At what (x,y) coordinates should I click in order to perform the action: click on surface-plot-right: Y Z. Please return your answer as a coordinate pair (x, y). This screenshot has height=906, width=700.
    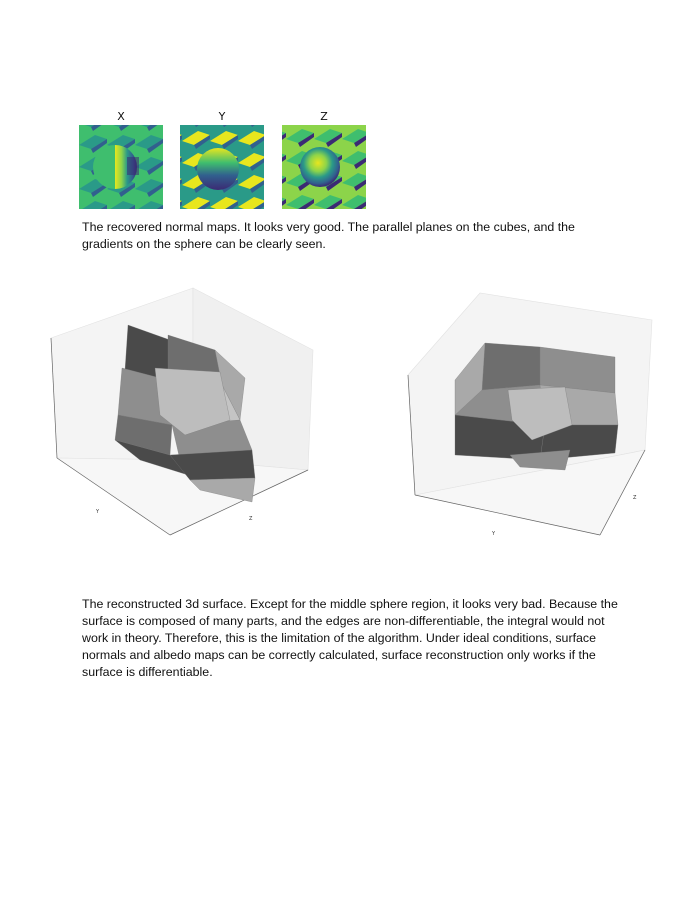
    Looking at the image, I should click on (545, 417).